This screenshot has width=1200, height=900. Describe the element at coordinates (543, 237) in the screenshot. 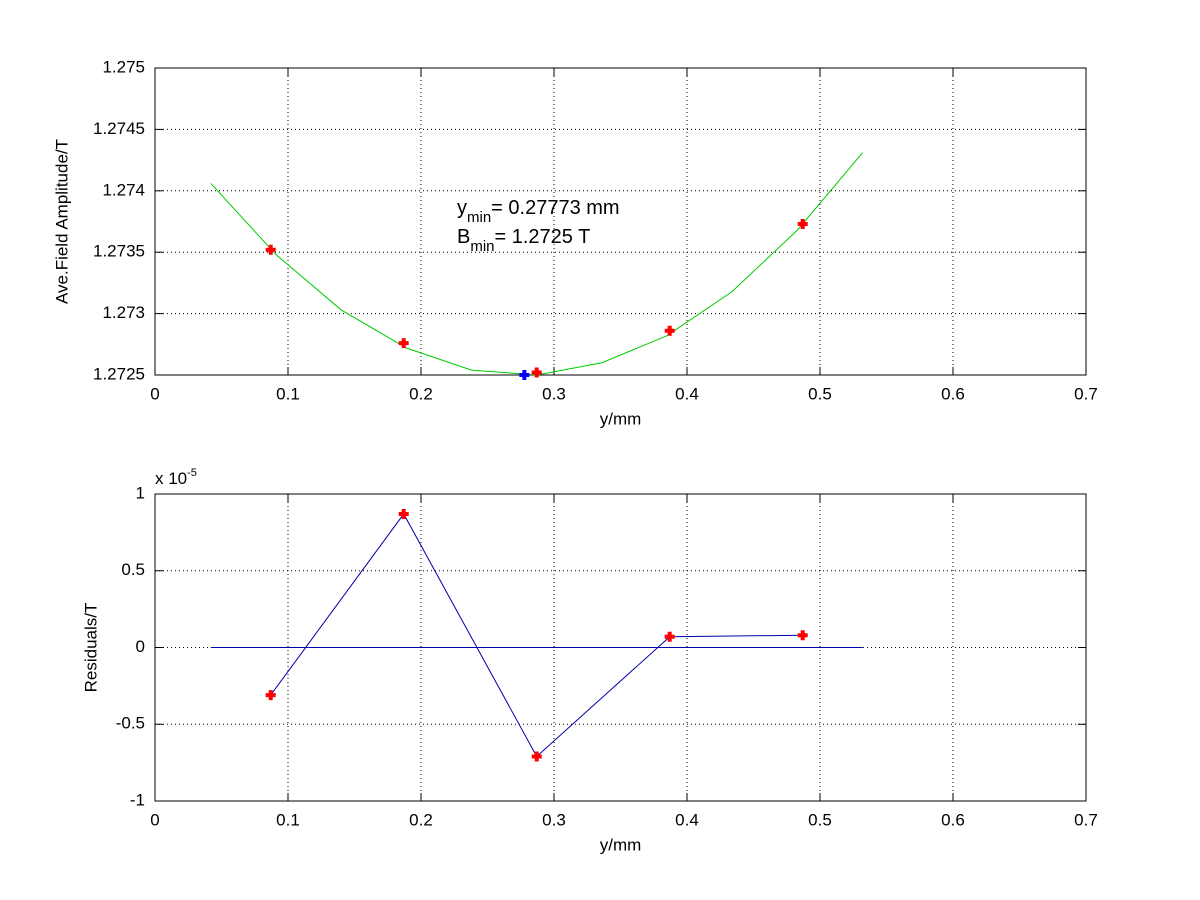

I see `annotation-text: = 1.2725 T` at that location.